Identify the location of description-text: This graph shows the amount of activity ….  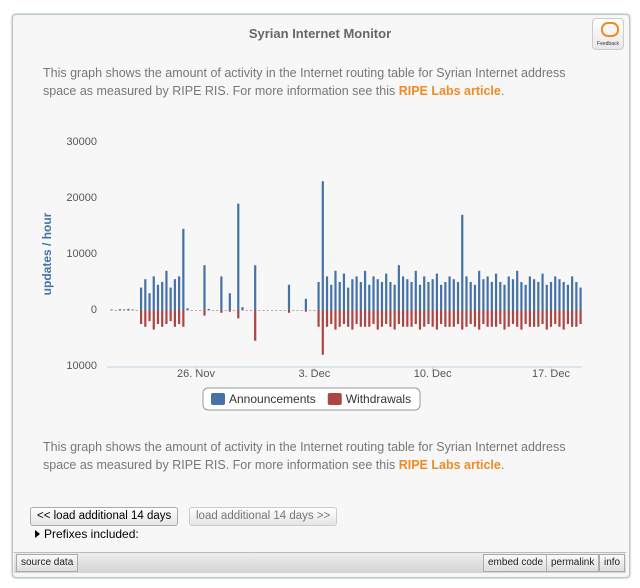
(304, 456).